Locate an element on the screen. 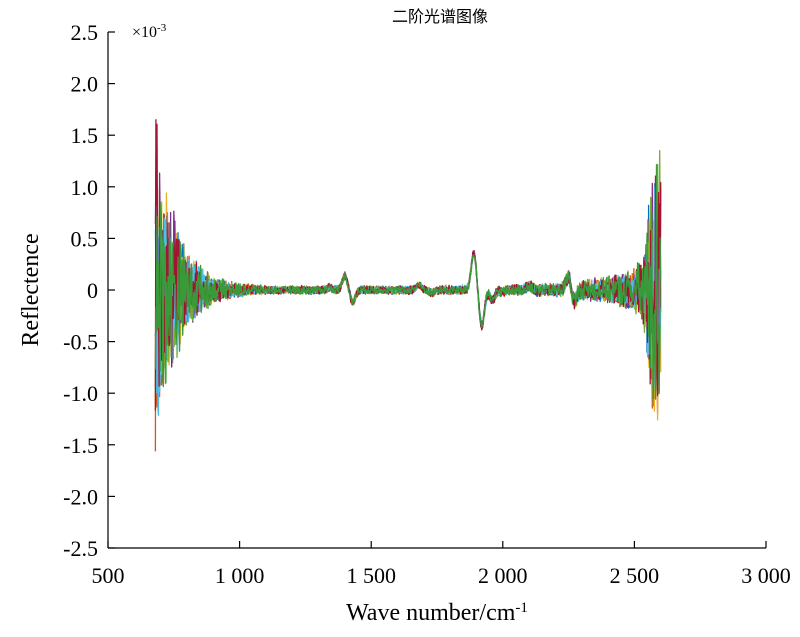 The height and width of the screenshot is (637, 800). y-tick-label: 1.0 is located at coordinates (85, 187).